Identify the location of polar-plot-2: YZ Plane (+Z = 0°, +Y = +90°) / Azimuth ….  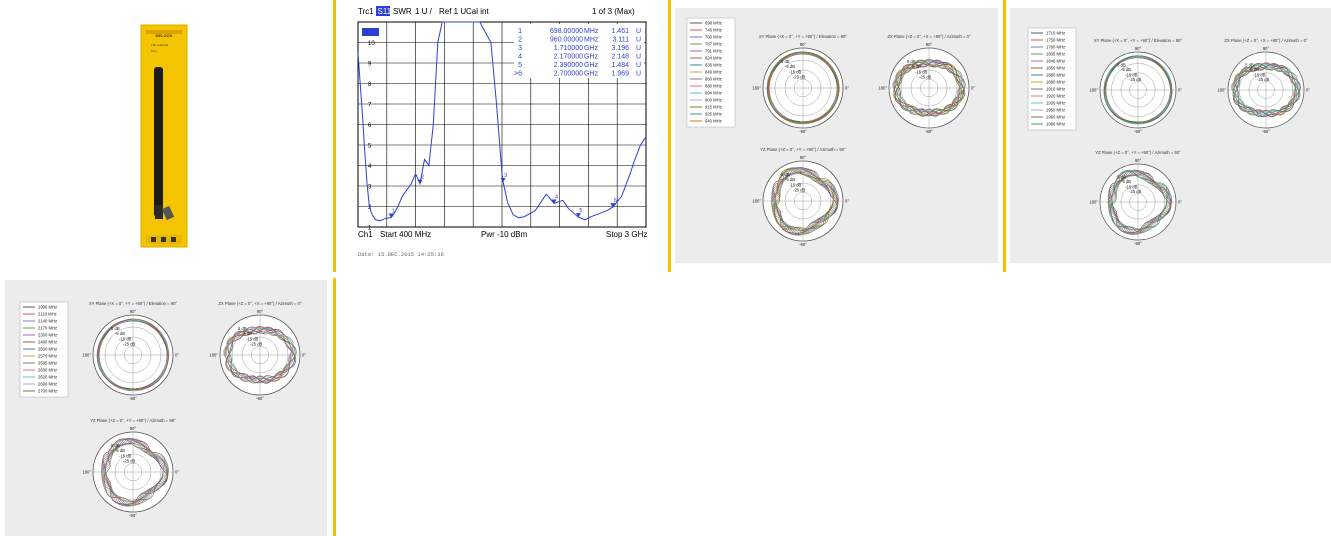
(1135, 198).